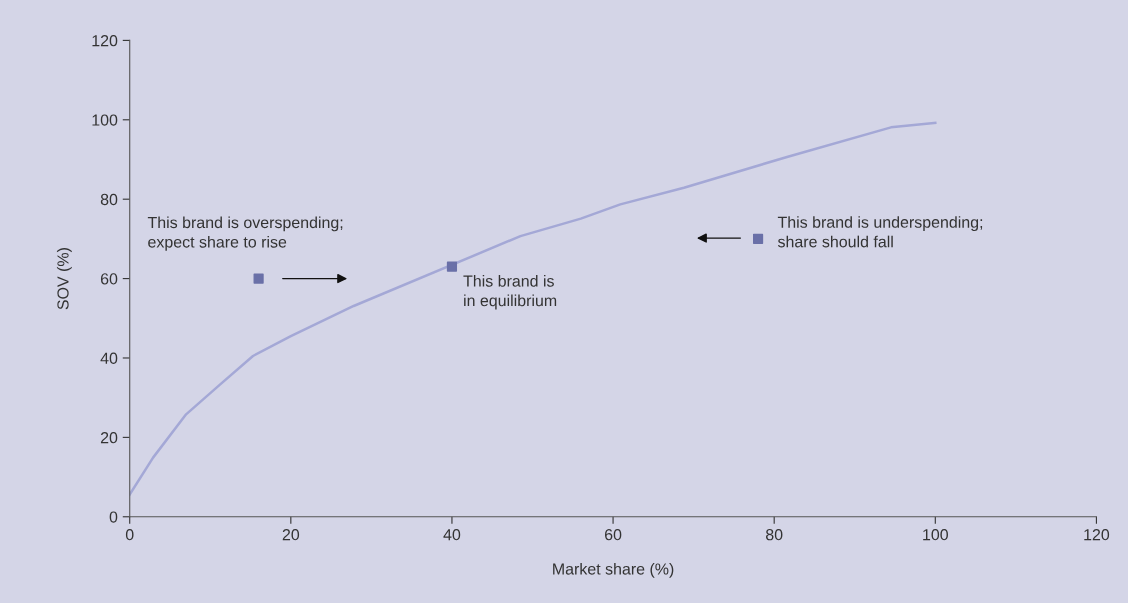  I want to click on x-tick-label: 100, so click(935, 535).